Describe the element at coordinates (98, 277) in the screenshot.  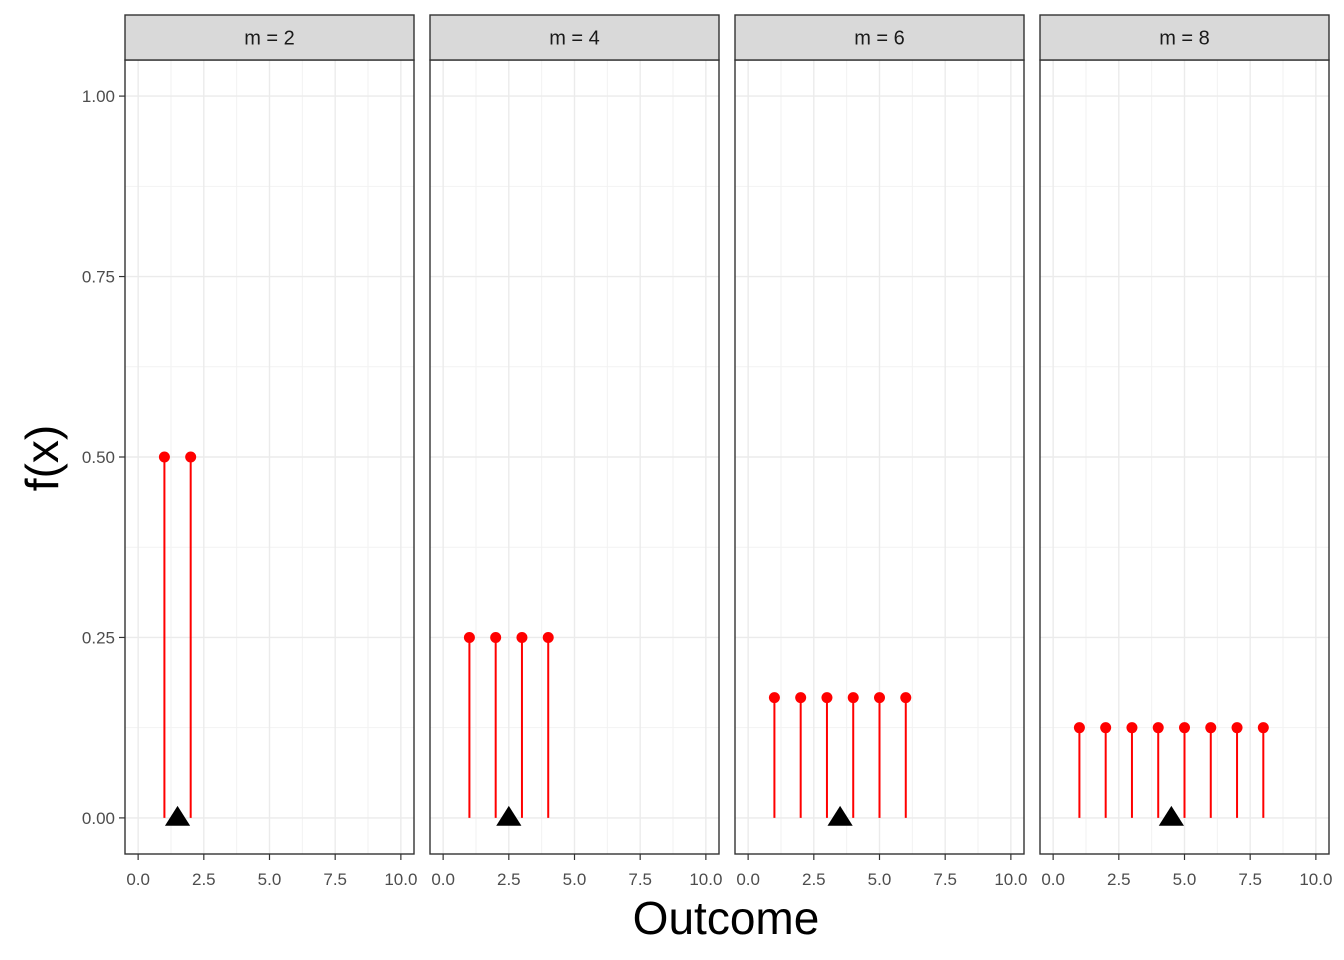
I see `y-tick-label: 0.75` at that location.